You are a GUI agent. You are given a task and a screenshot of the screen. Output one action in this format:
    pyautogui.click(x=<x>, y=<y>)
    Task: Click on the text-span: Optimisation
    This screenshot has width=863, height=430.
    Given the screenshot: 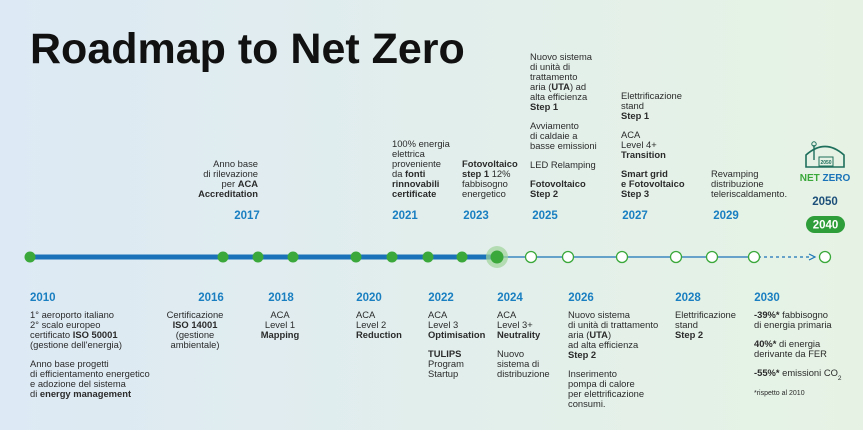 What is the action you would take?
    pyautogui.click(x=457, y=334)
    